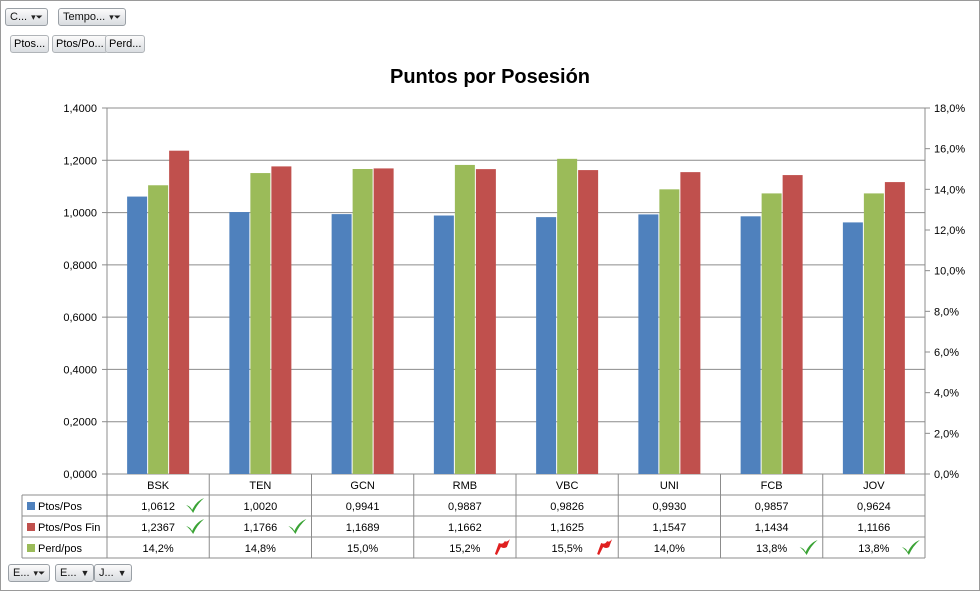 The image size is (980, 591). I want to click on bar-perd-pos-gcn, so click(362, 321).